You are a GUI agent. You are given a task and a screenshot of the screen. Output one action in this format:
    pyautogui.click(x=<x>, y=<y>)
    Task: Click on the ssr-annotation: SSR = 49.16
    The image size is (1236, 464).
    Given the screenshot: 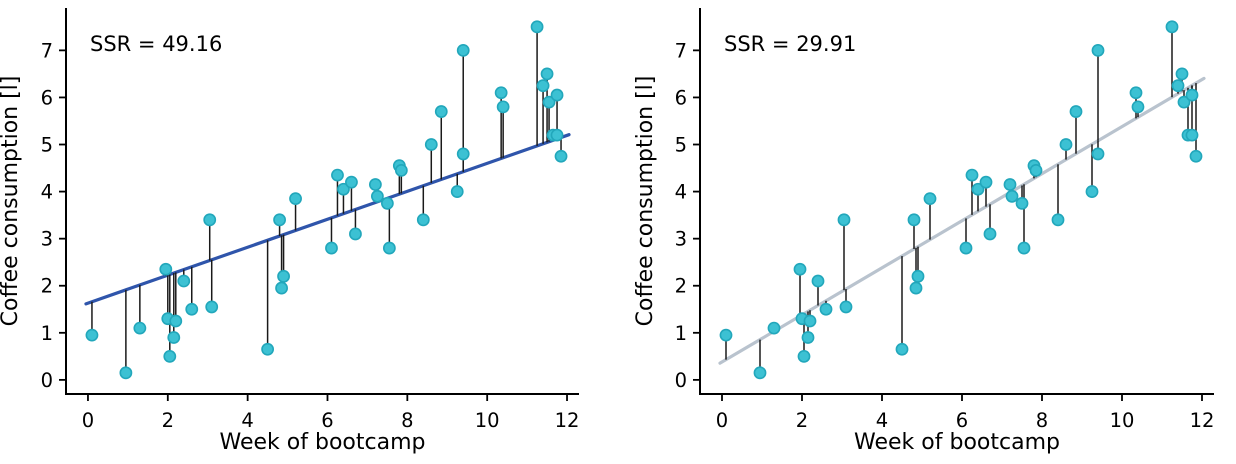 What is the action you would take?
    pyautogui.click(x=156, y=44)
    